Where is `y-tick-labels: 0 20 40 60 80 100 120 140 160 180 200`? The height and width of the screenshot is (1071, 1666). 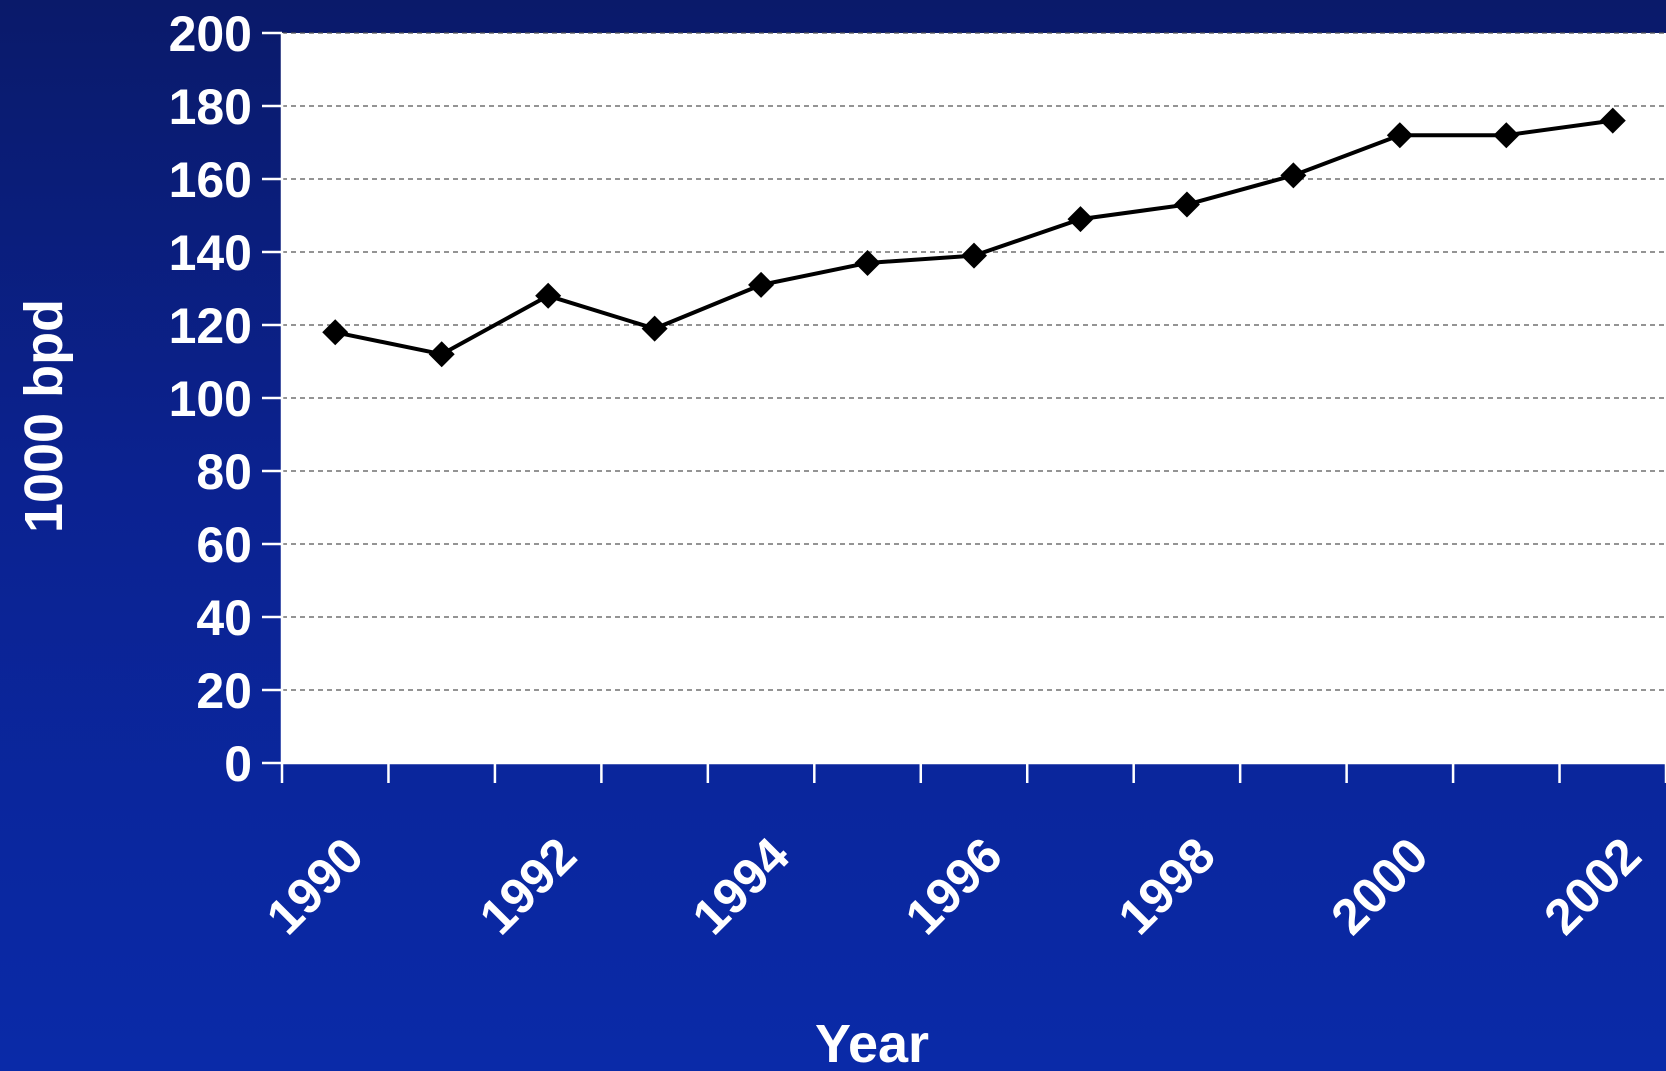 y-tick-labels: 0 20 40 60 80 100 120 140 160 180 200 is located at coordinates (210, 399).